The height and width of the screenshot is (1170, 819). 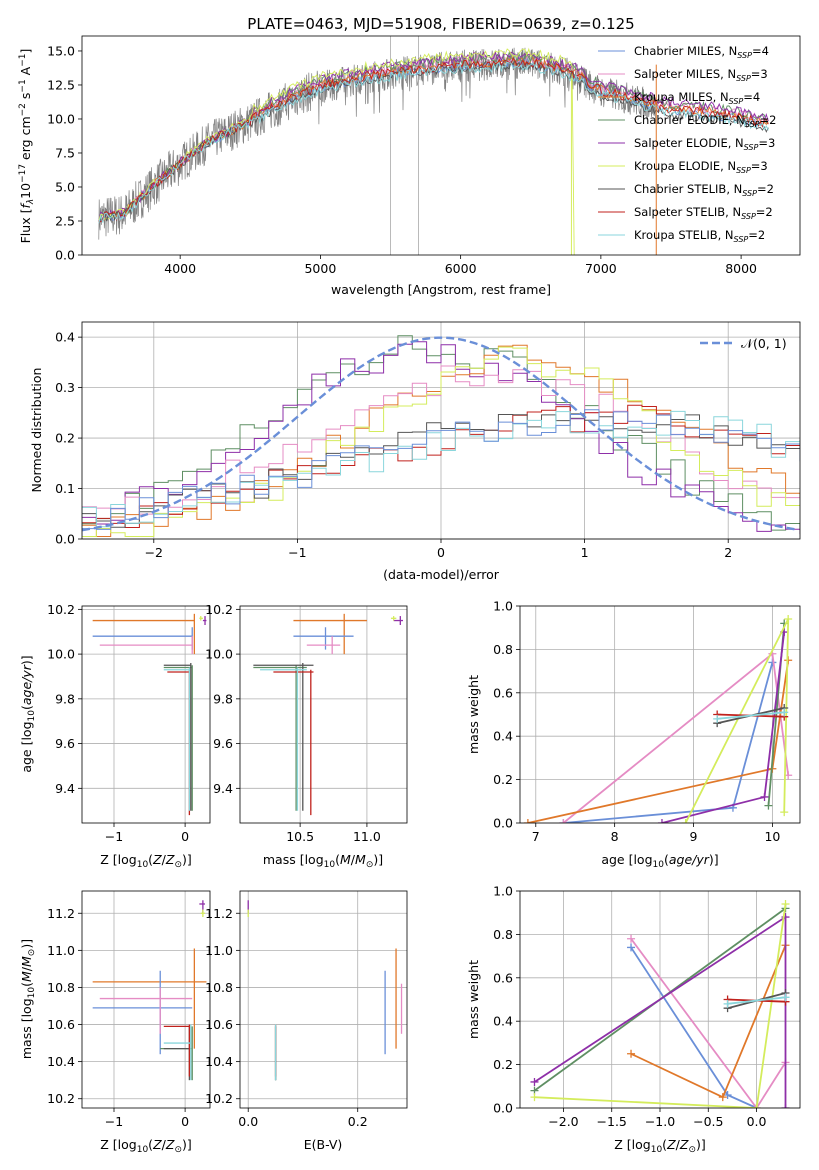 What do you see at coordinates (503, 934) in the screenshot?
I see `y-tick-label: 0.8` at bounding box center [503, 934].